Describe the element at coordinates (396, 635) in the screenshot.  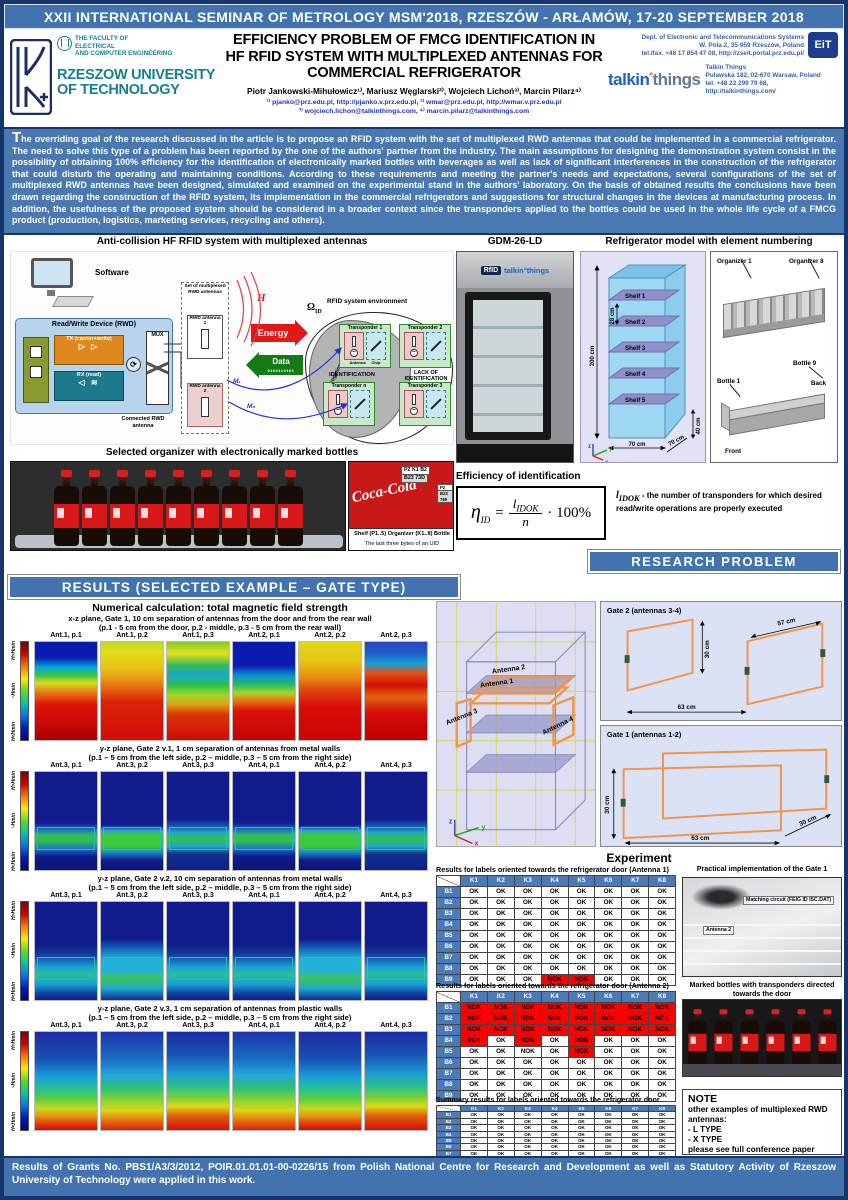
I see `heatmap-label: Ant.2, p.3` at that location.